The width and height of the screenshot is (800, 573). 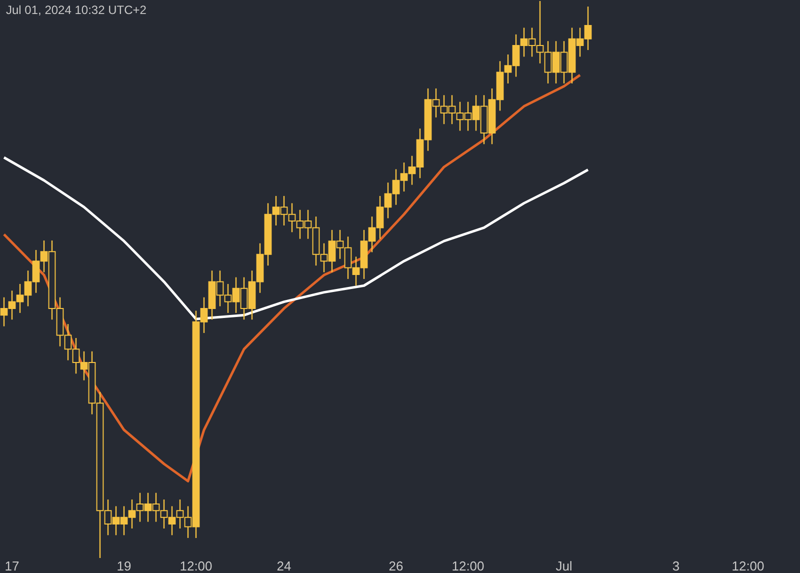 What do you see at coordinates (676, 565) in the screenshot?
I see `x-tick-label: 3` at bounding box center [676, 565].